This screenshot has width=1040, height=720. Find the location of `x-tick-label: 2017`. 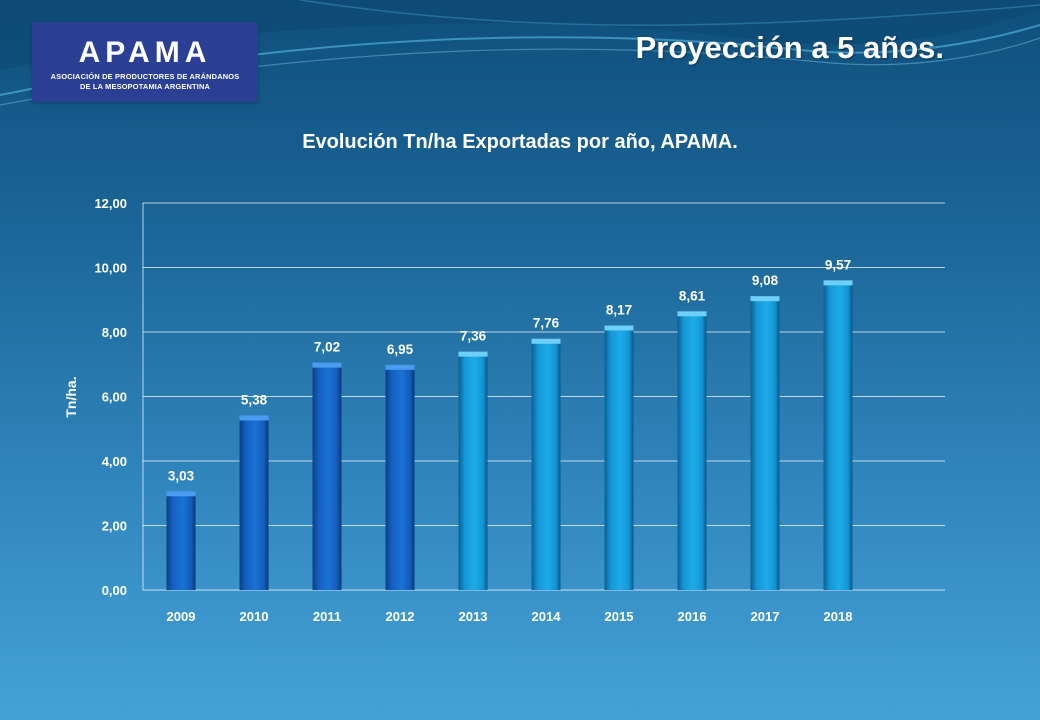

x-tick-label: 2017 is located at coordinates (765, 616).